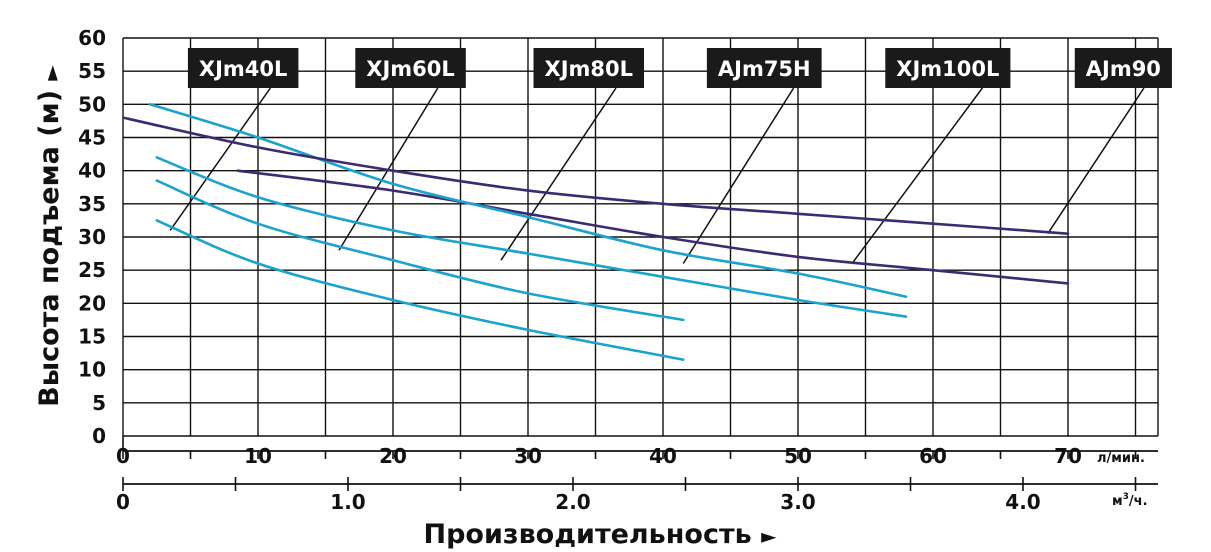  Describe the element at coordinates (92, 270) in the screenshot. I see `y-tick-label: 25` at that location.